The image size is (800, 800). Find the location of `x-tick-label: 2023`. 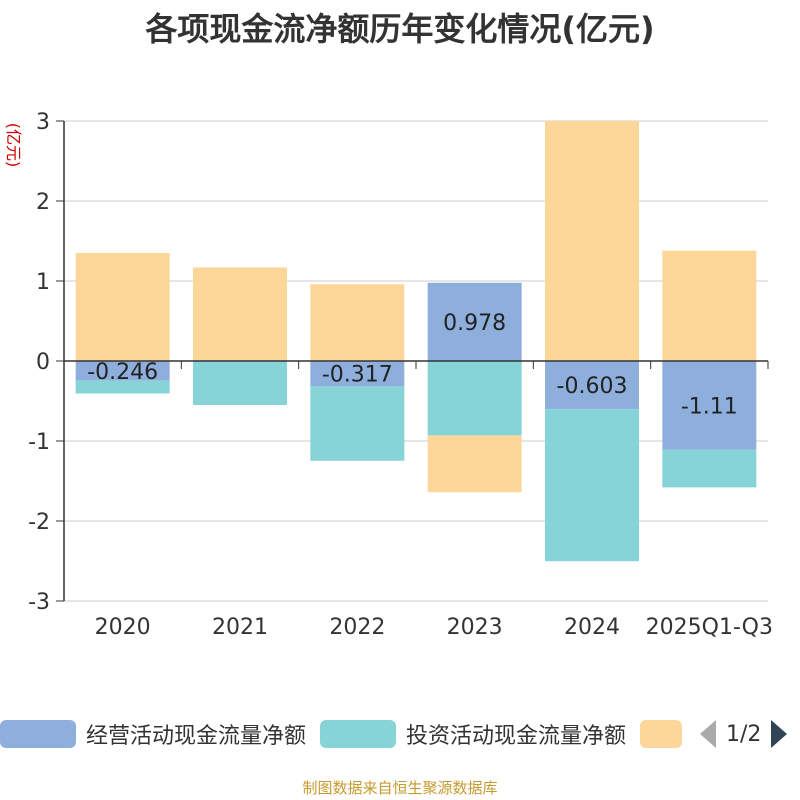

x-tick-label: 2023 is located at coordinates (475, 627).